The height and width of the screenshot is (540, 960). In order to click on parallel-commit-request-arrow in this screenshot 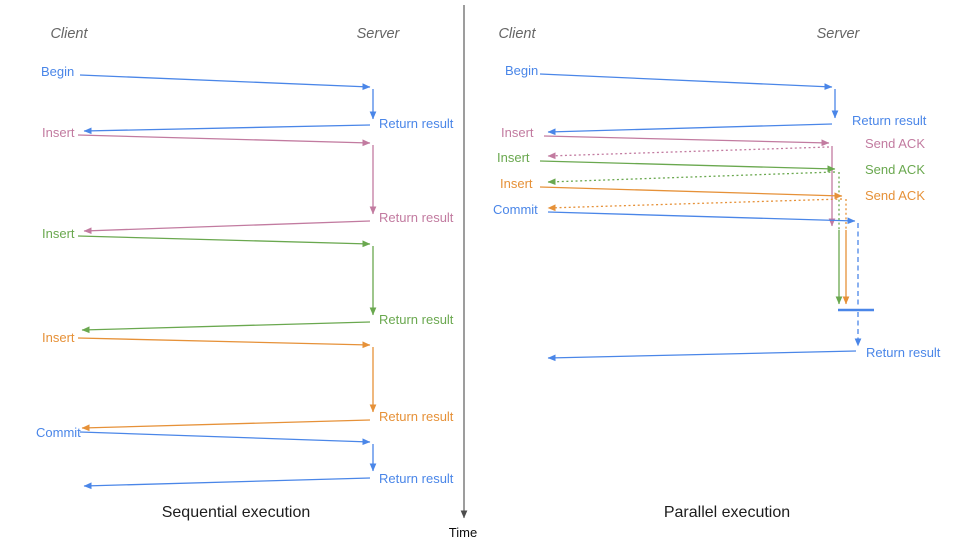, I will do `click(701, 218)`.